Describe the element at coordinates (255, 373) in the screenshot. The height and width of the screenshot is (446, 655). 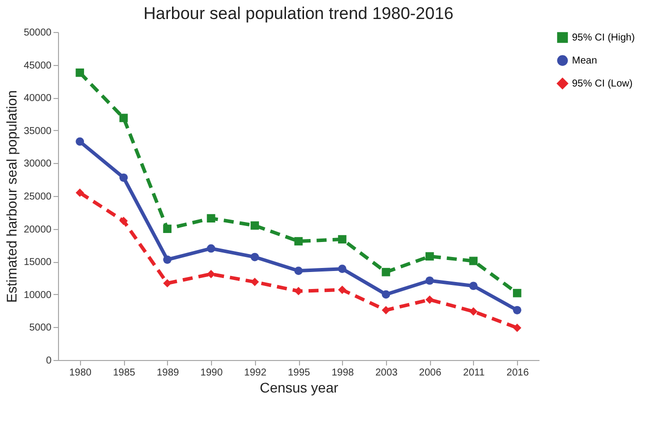
I see `x-tick-label: 1992` at that location.